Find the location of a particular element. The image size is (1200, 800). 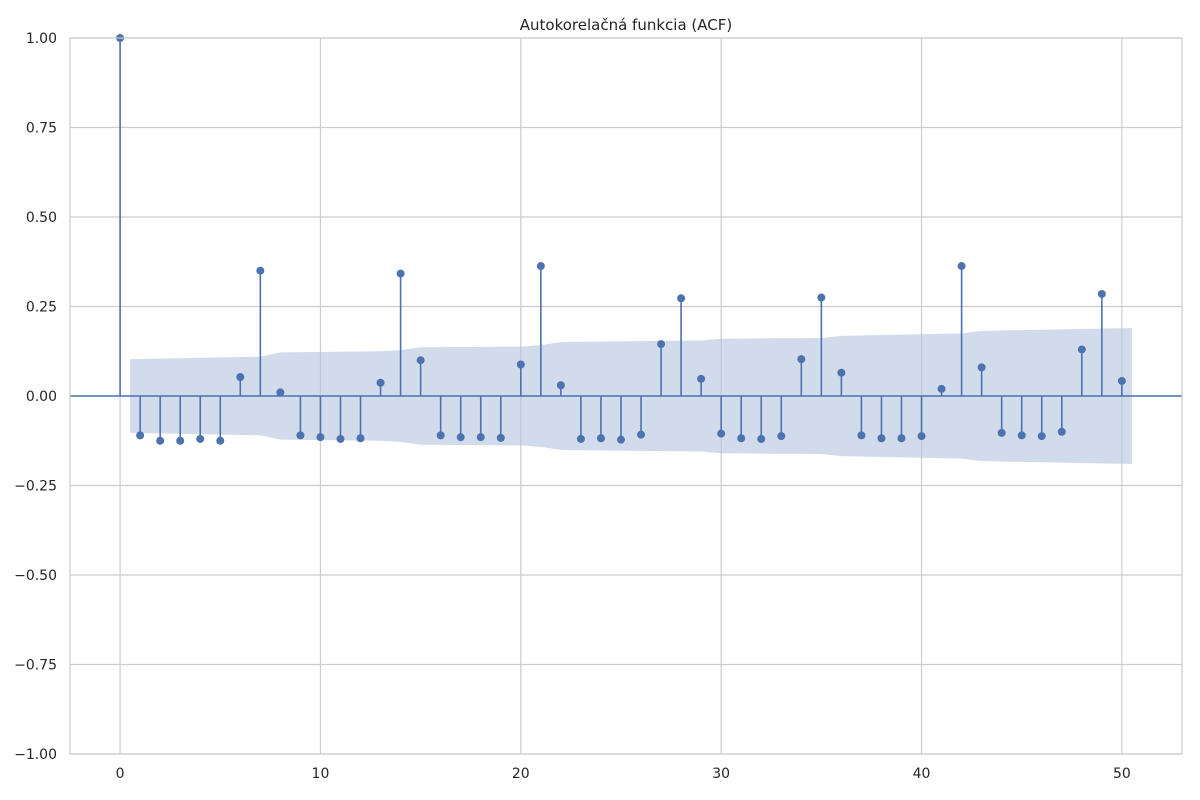

chart-title: Autokorelačná funkcia (ACF) is located at coordinates (626, 25).